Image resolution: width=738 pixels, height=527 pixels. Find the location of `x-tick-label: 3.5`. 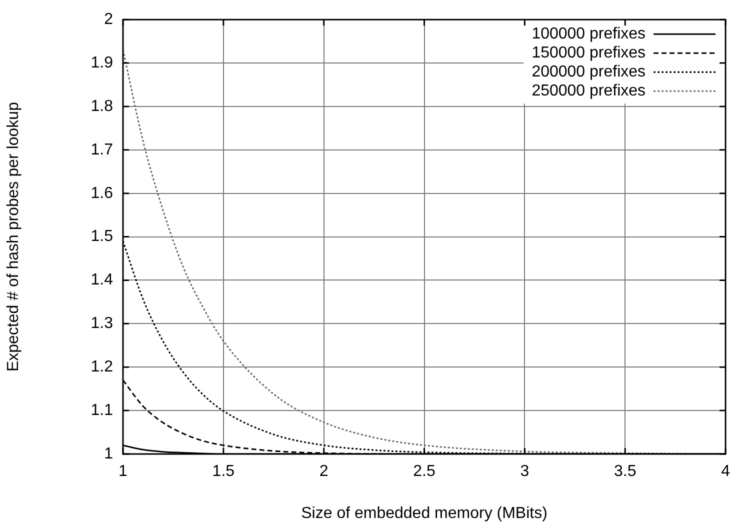

x-tick-label: 3.5 is located at coordinates (625, 471).